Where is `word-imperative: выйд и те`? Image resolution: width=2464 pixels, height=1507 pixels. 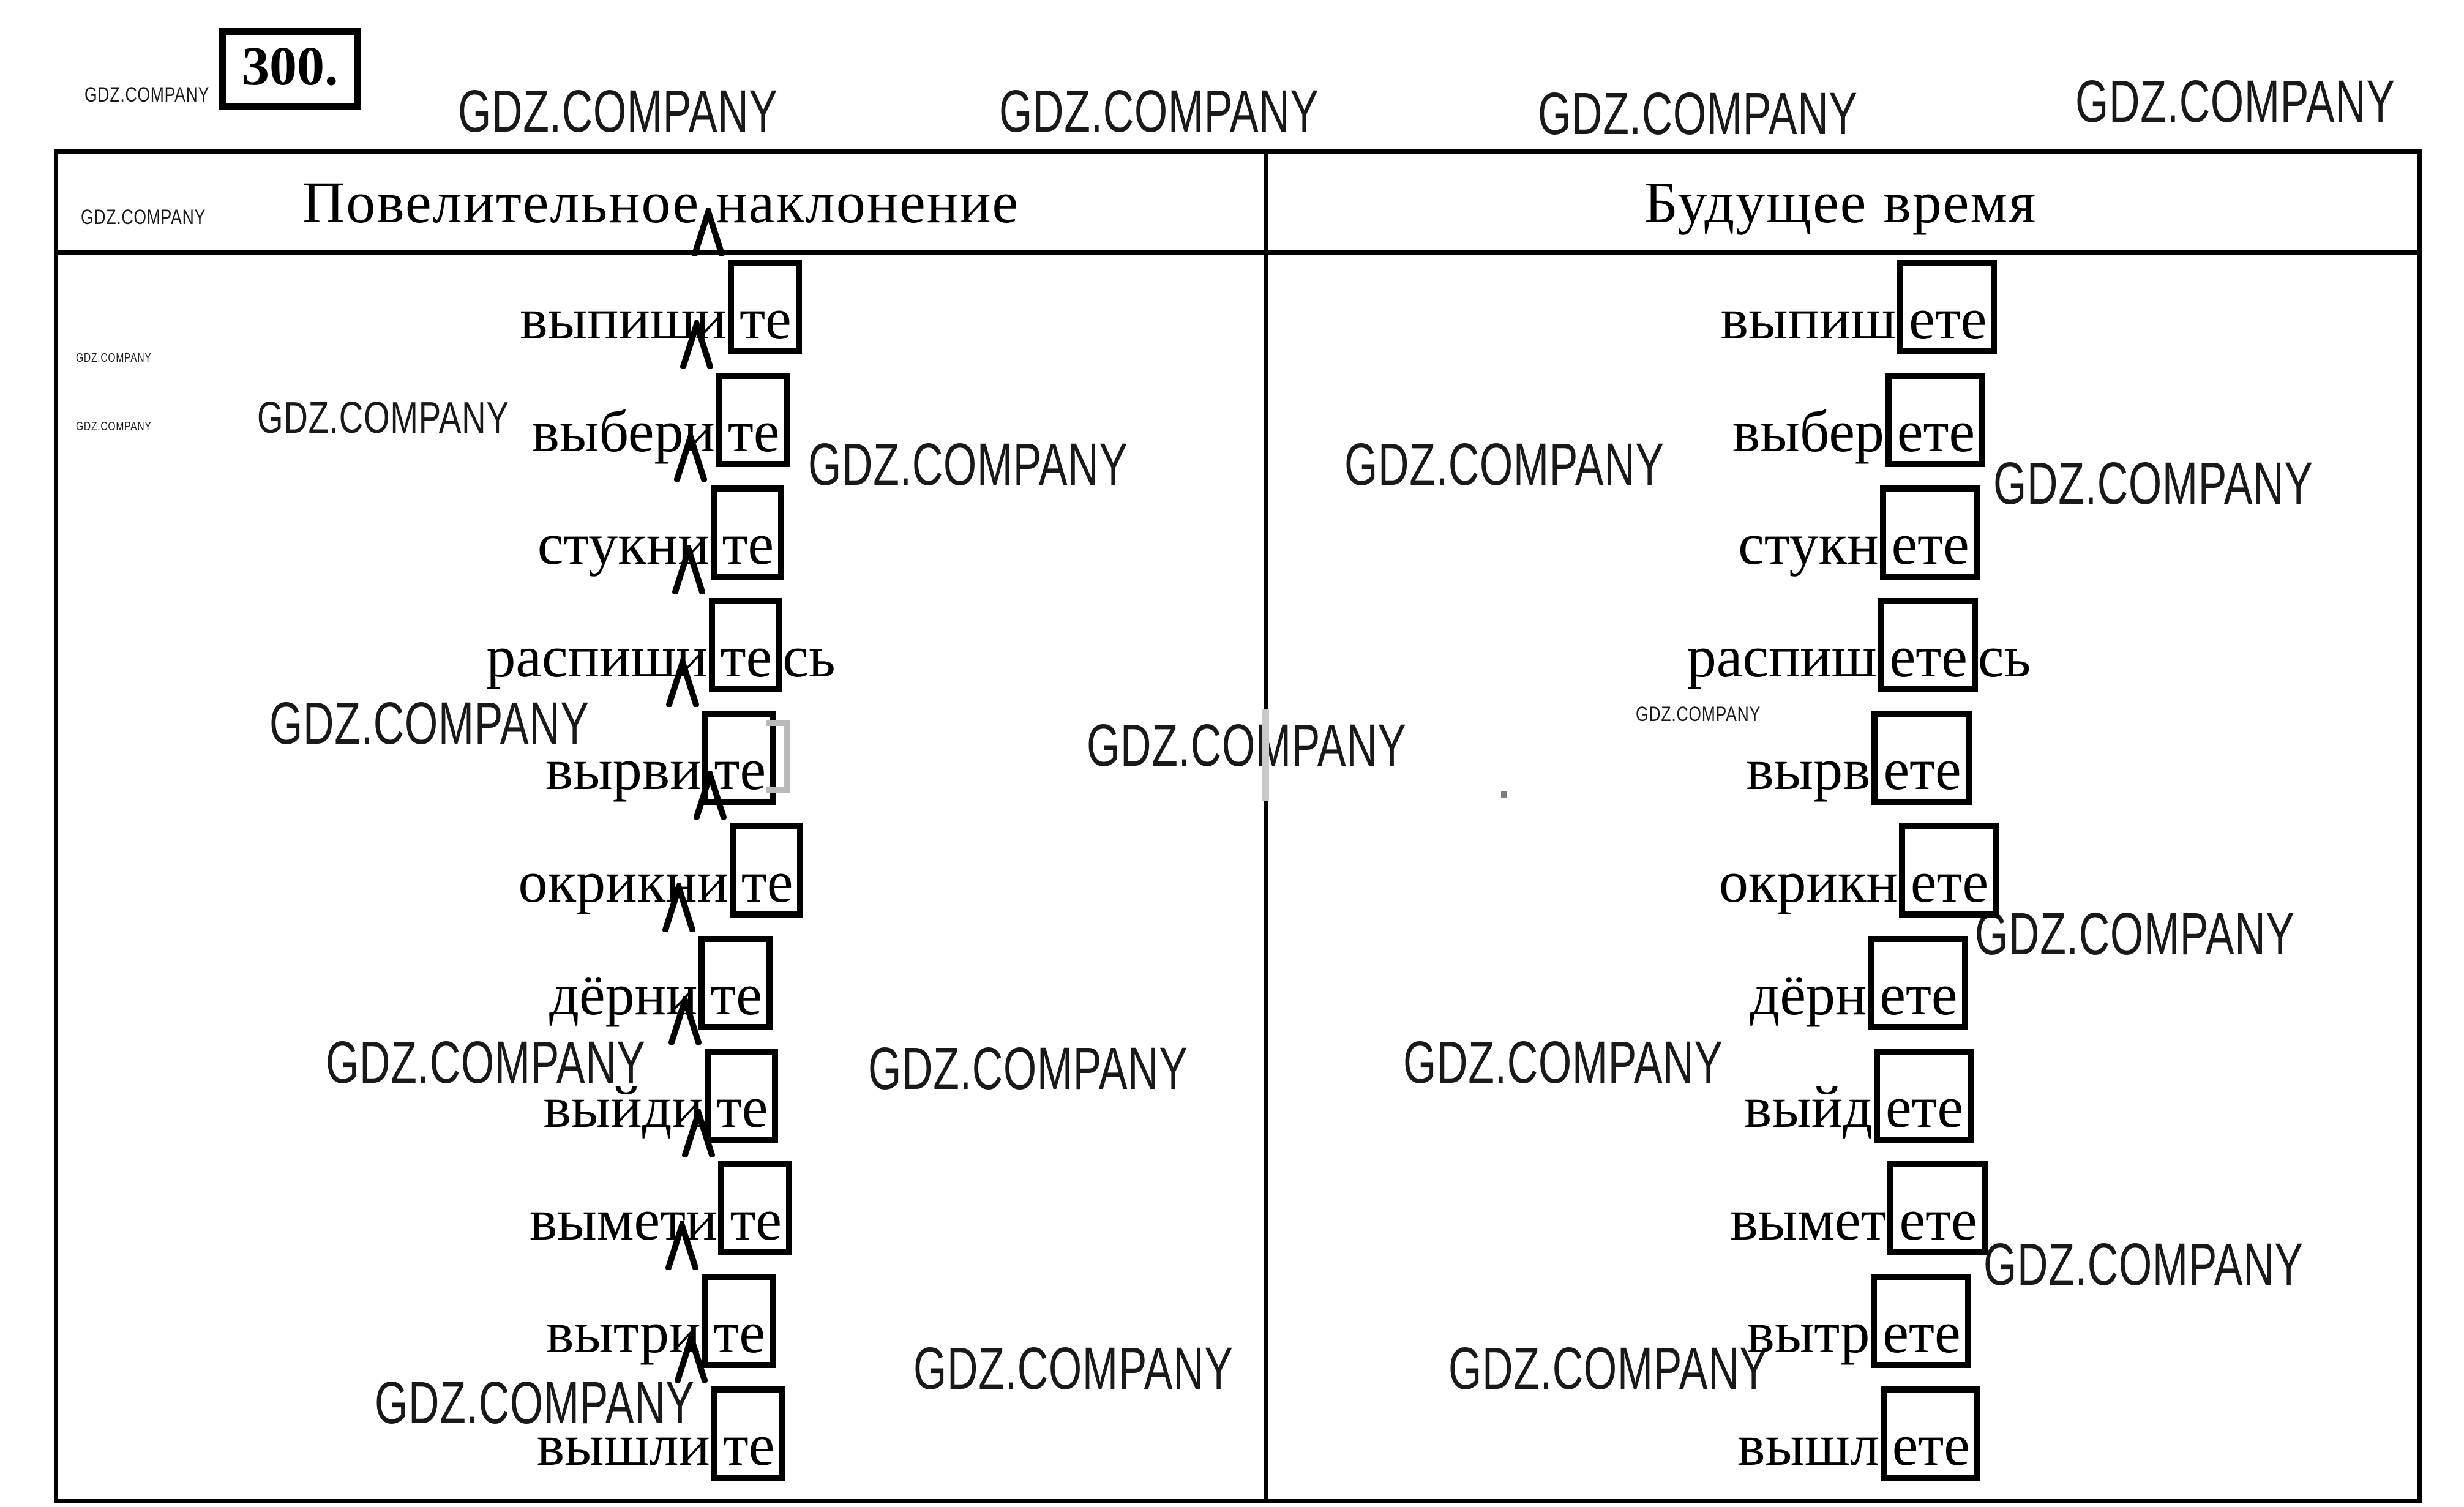 word-imperative: выйд и те is located at coordinates (661, 1069).